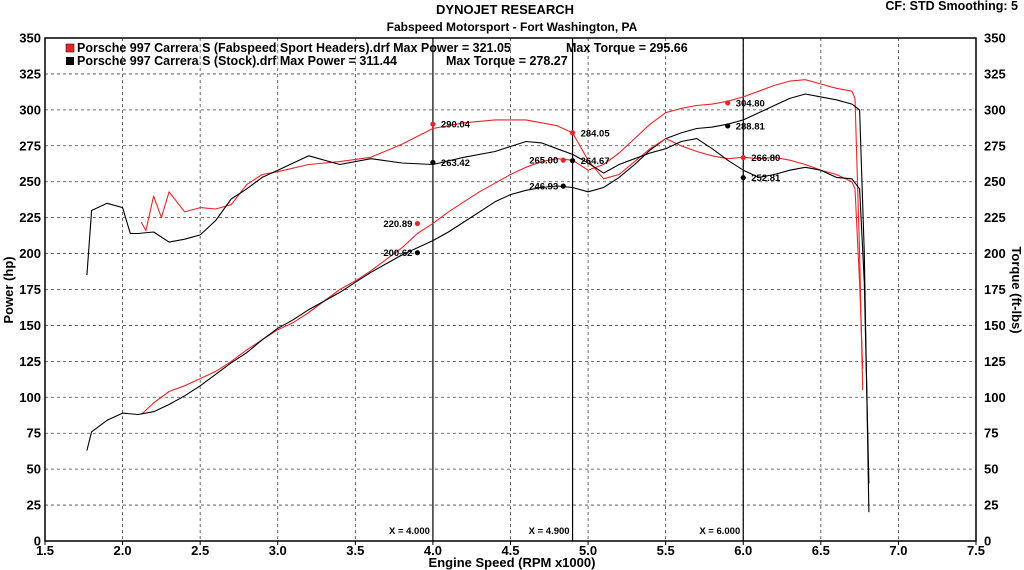  What do you see at coordinates (200, 550) in the screenshot?
I see `x-tick-label: 2.5` at bounding box center [200, 550].